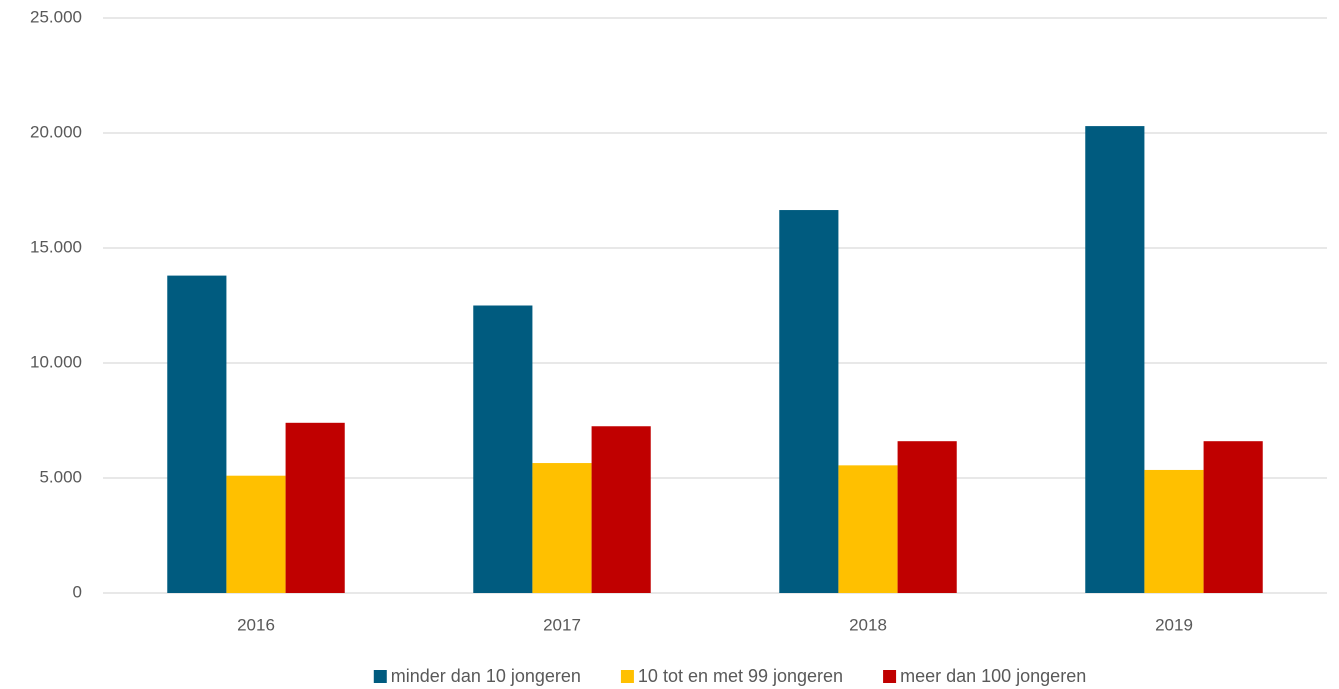 The image size is (1339, 689). Describe the element at coordinates (56, 246) in the screenshot. I see `y-tick-label: 15.000` at that location.